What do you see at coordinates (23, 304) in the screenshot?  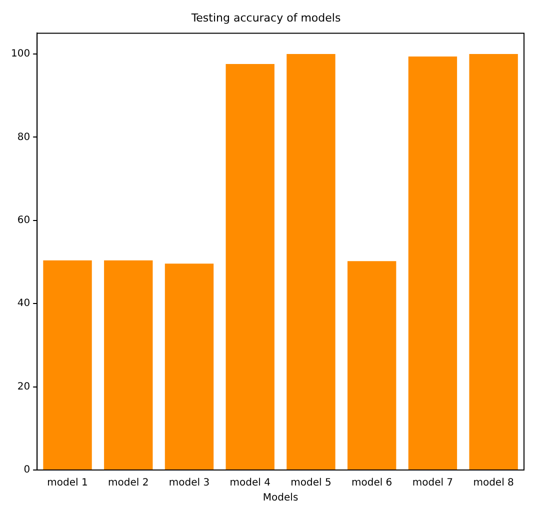 I see `y-tick-label: 40` at bounding box center [23, 304].